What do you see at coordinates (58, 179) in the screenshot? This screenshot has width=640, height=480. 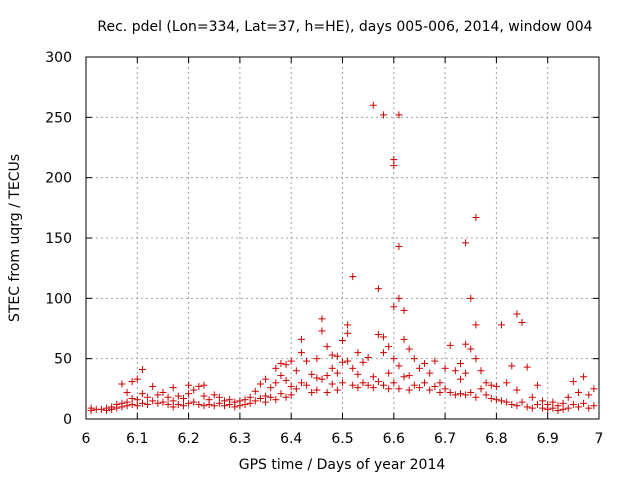 I see `y-tick-label: 200` at bounding box center [58, 179].